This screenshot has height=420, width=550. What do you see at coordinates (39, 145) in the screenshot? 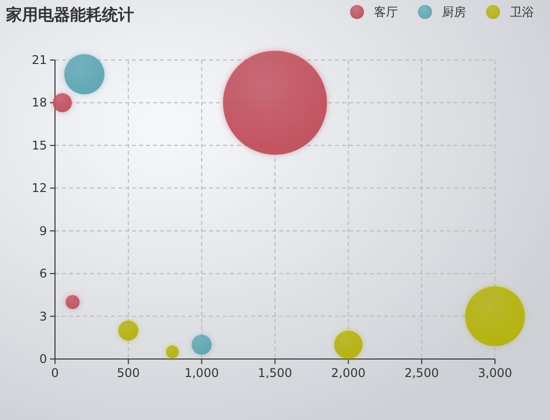
I see `y-tick-label: 15` at bounding box center [39, 145].